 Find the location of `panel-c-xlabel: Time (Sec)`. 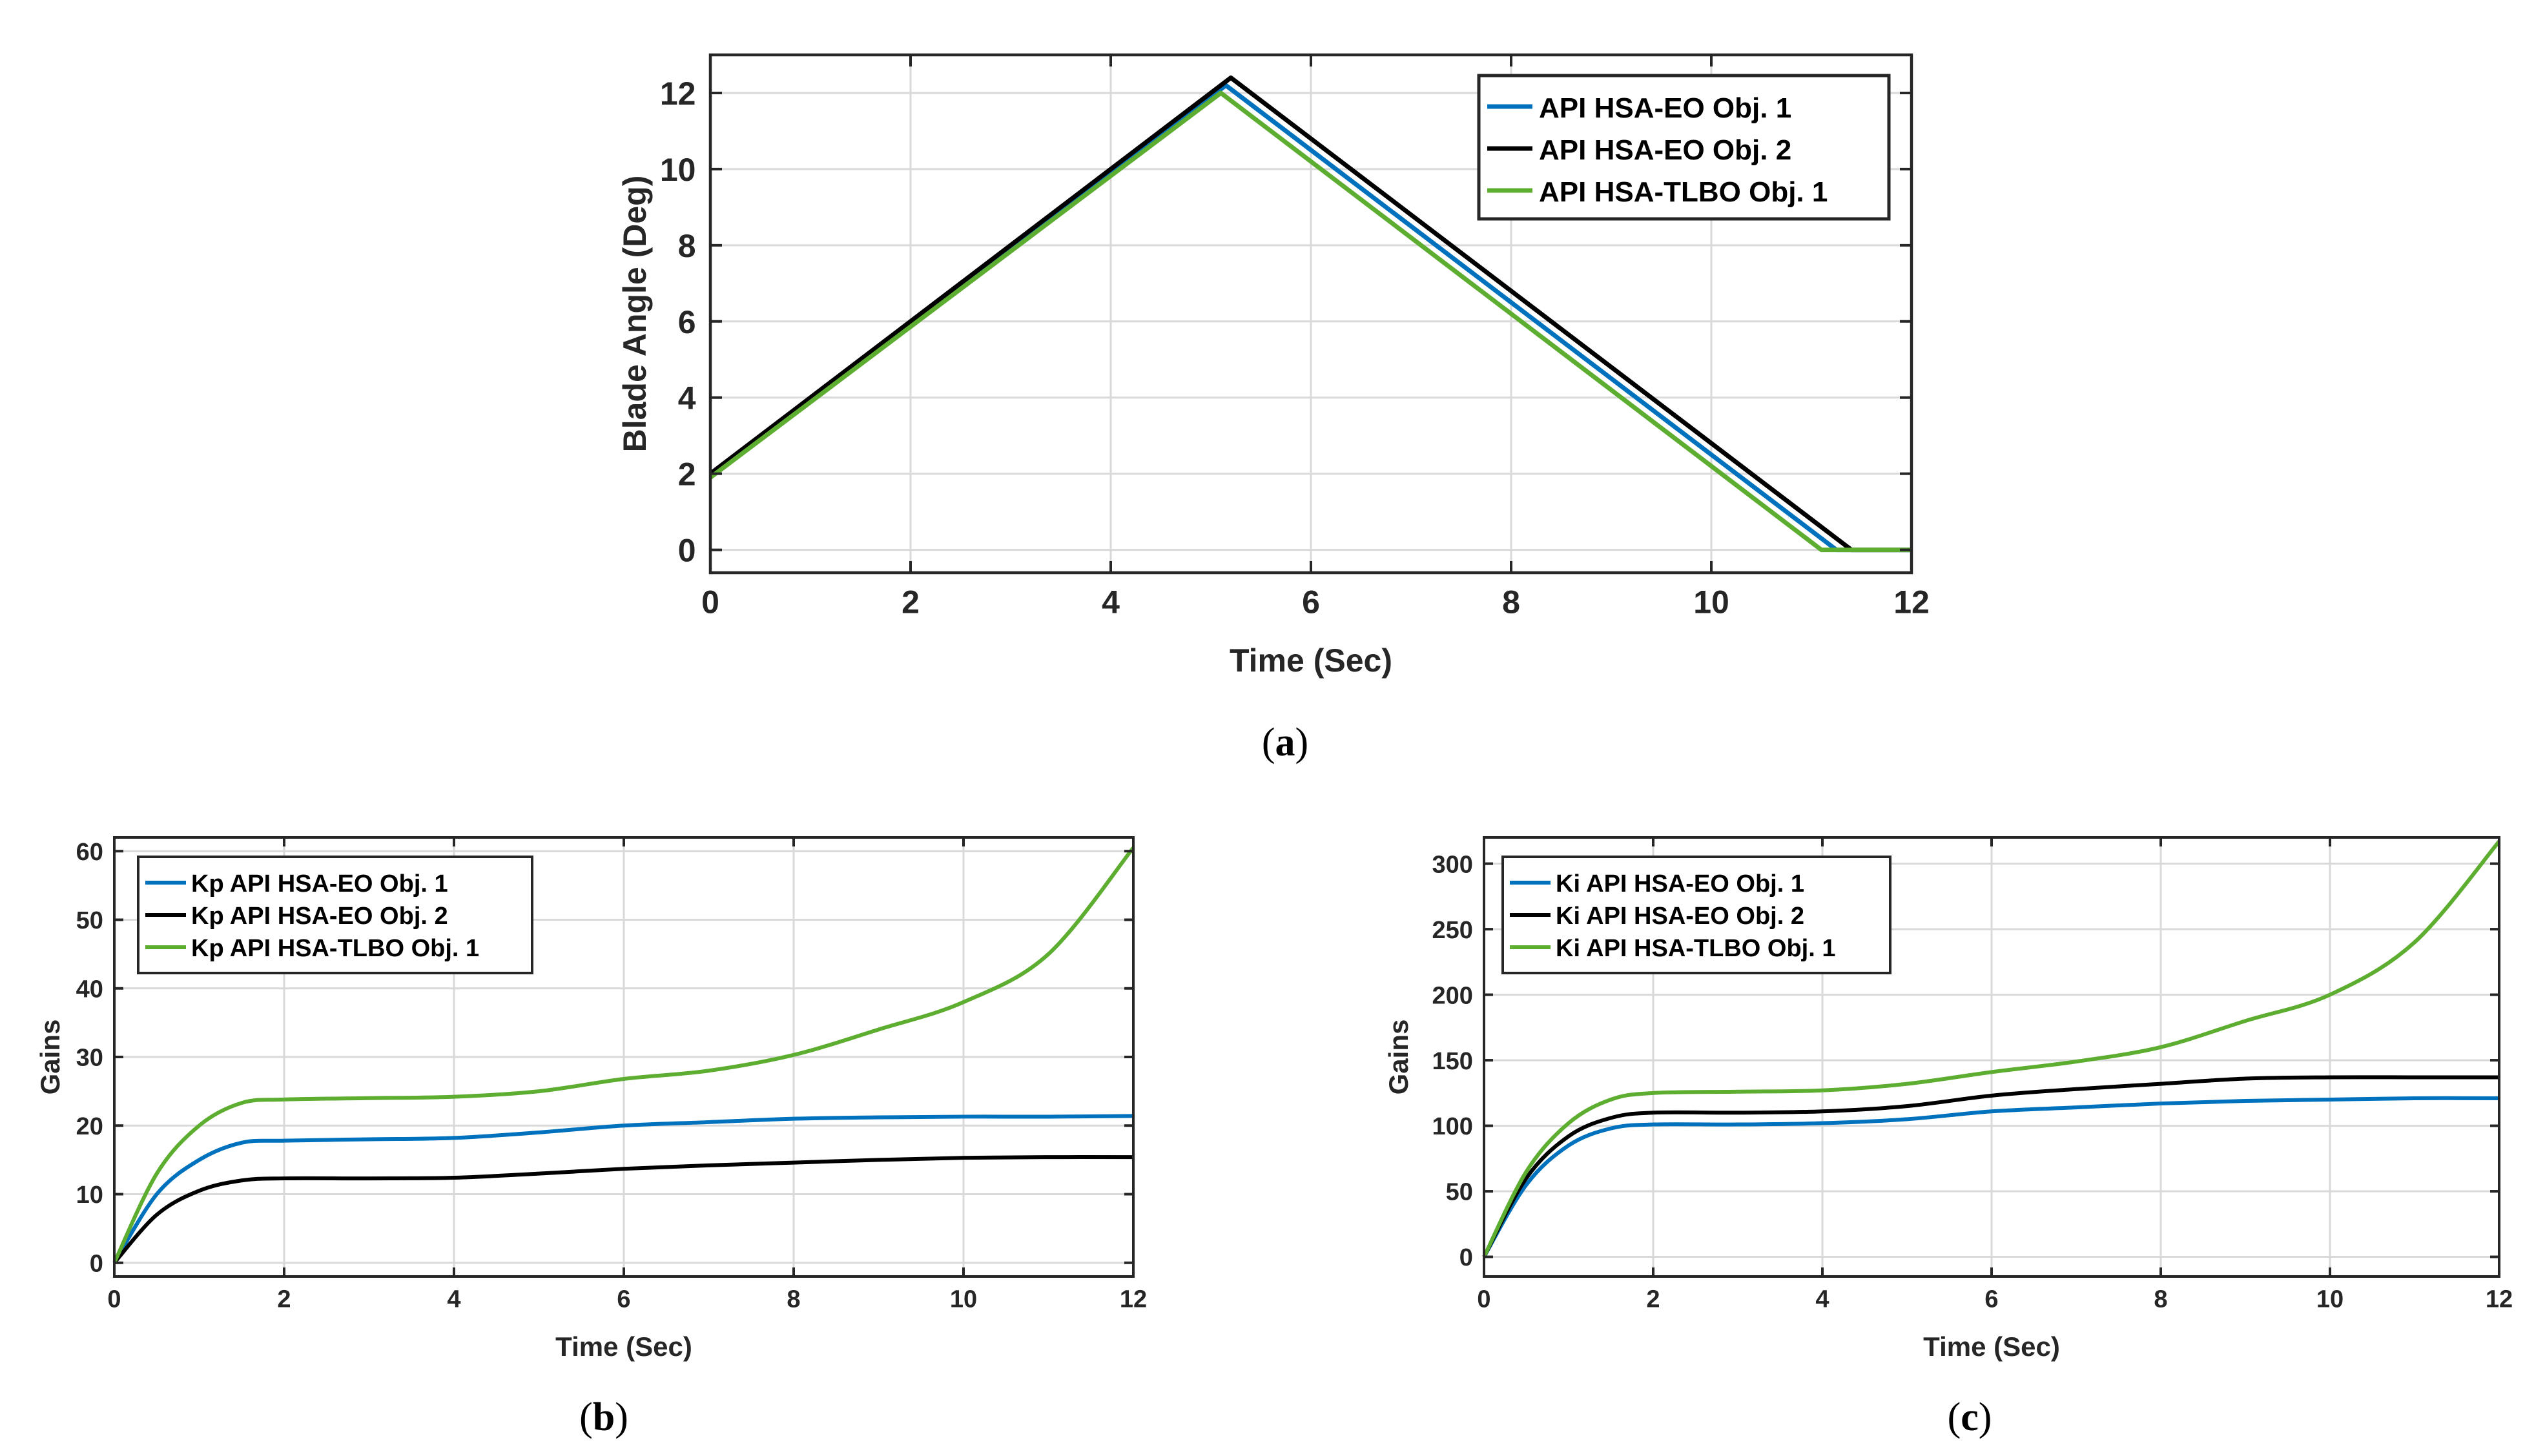

panel-c-xlabel: Time (Sec) is located at coordinates (1991, 1346).